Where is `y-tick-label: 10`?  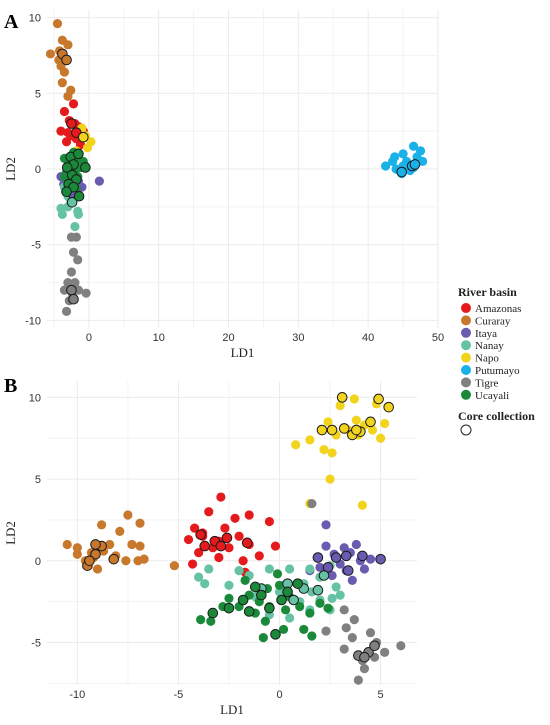 y-tick-label: 10 is located at coordinates (35, 398).